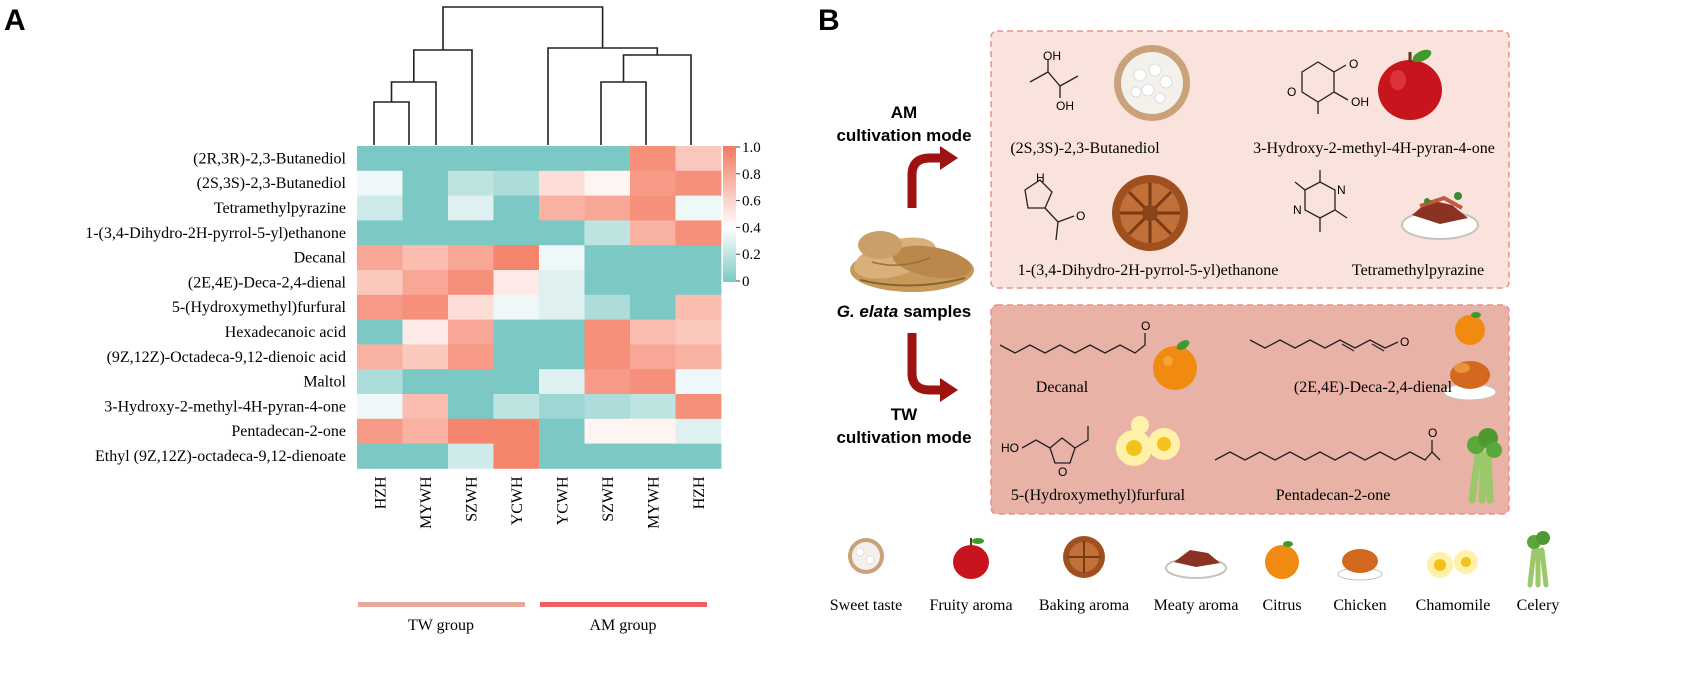 The height and width of the screenshot is (685, 1690). What do you see at coordinates (441, 625) in the screenshot?
I see `tw-group-label: TW group` at bounding box center [441, 625].